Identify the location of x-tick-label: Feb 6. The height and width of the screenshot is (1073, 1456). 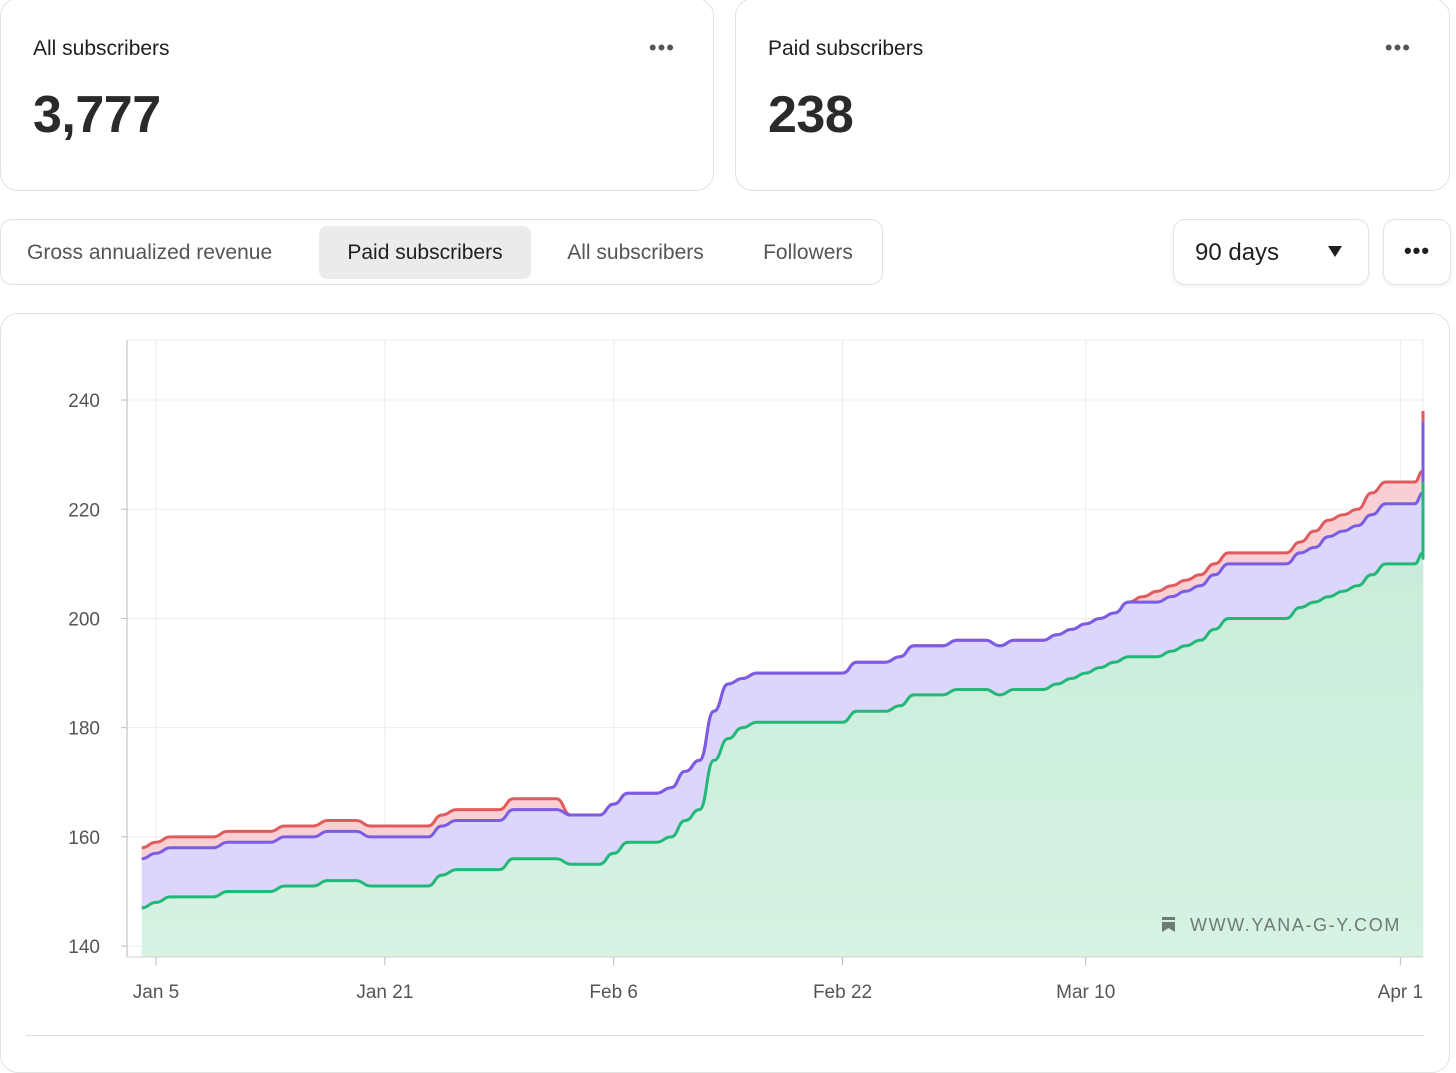
(613, 992).